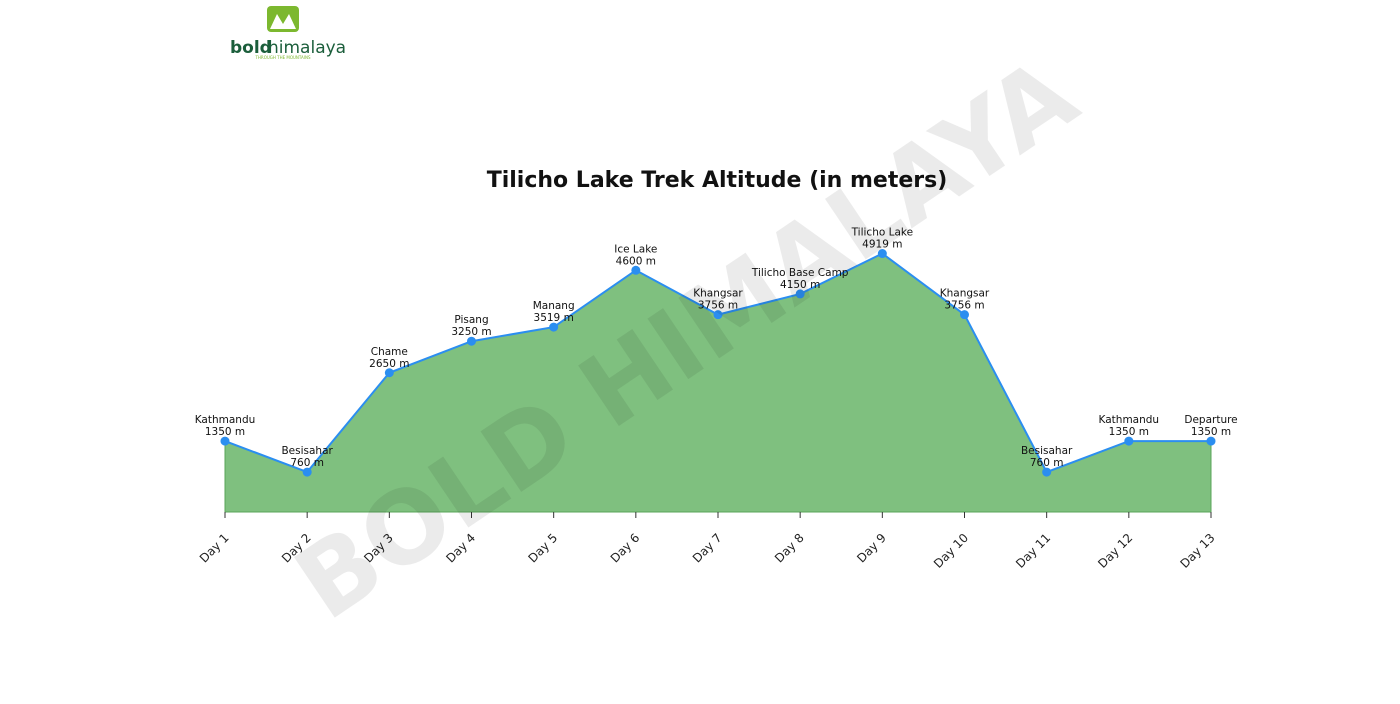  What do you see at coordinates (288, 33) in the screenshot?
I see `logo: bold himalaya THROUGH THE MOUNTAINS` at bounding box center [288, 33].